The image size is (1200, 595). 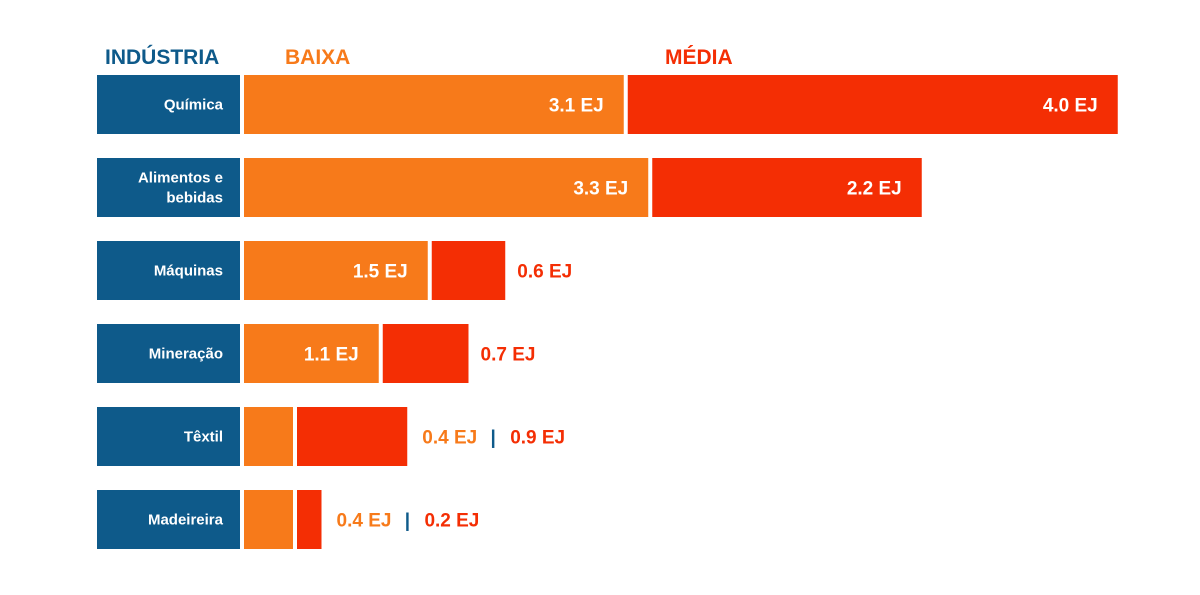 I want to click on header-industria: INDÚSTRIA, so click(x=162, y=57).